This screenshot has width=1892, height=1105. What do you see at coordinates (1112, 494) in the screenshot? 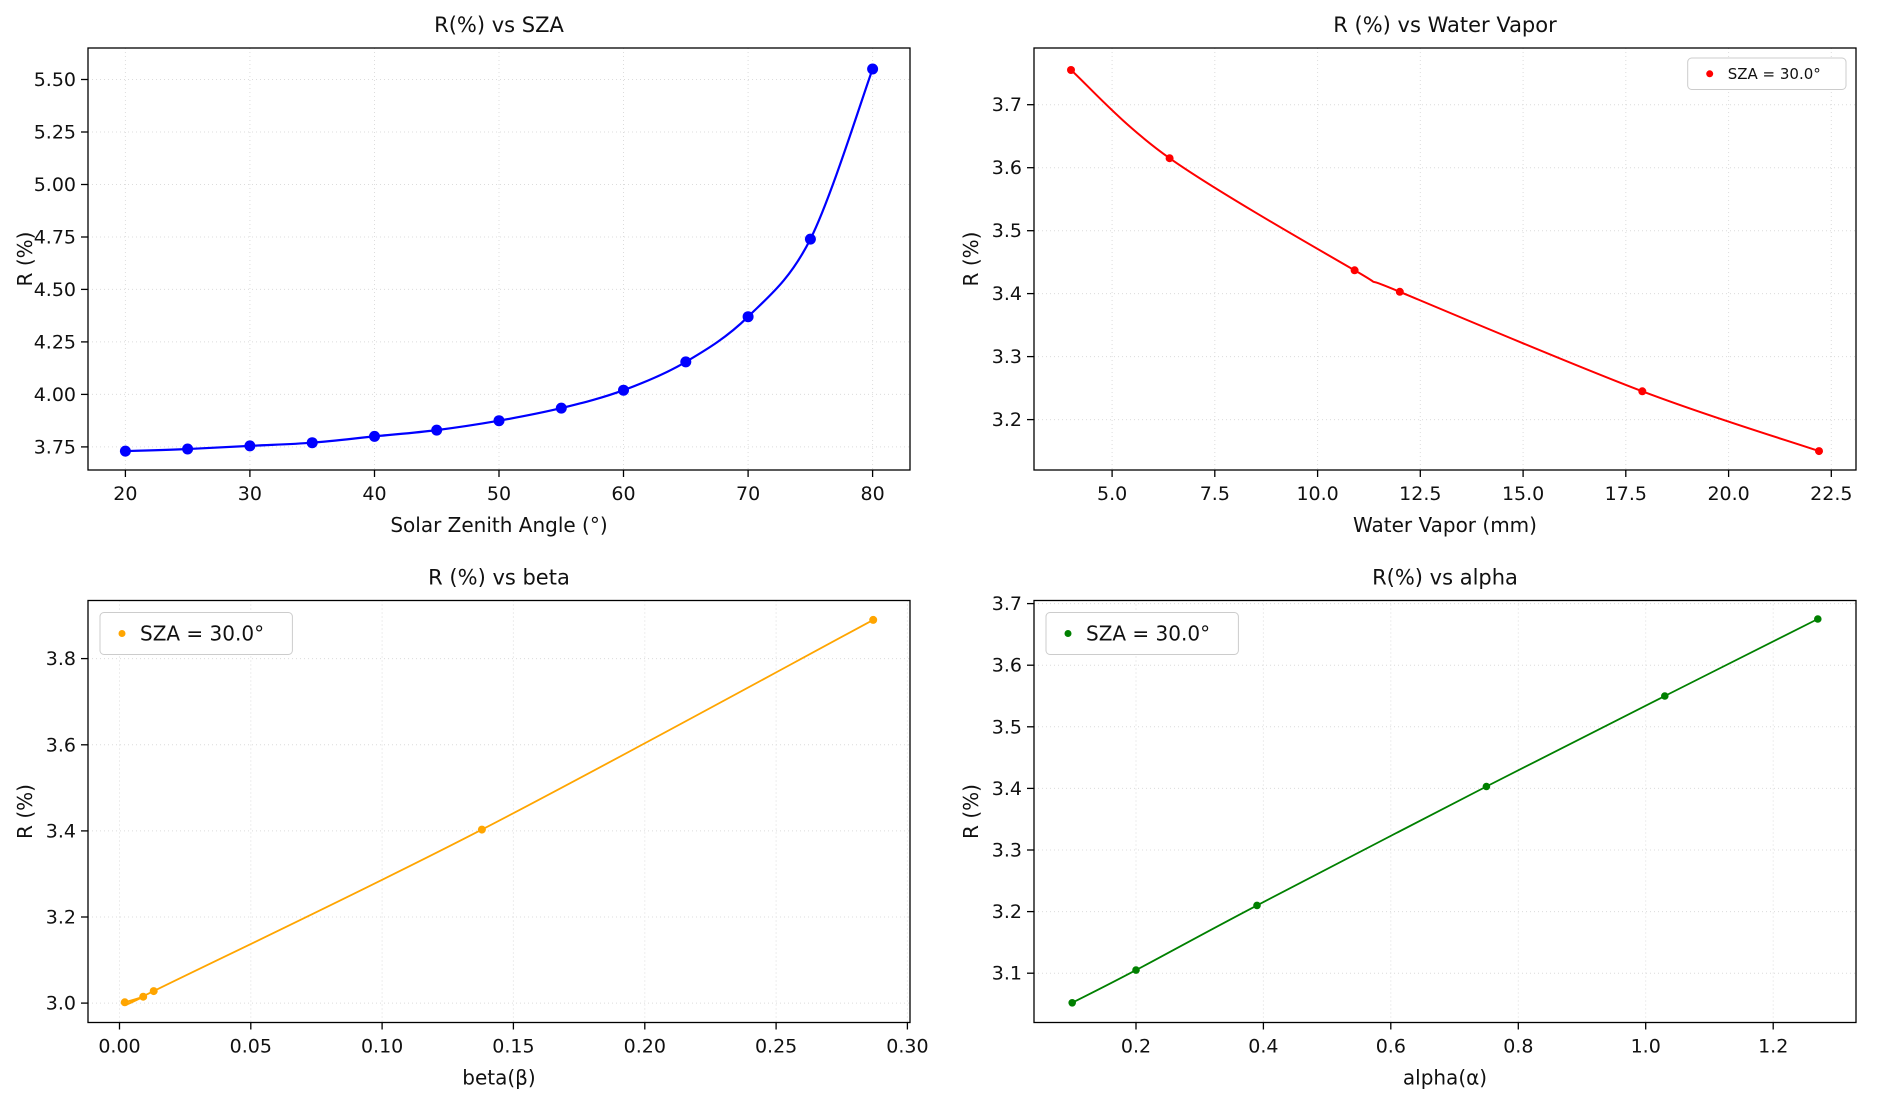
I see `x-tick-label: 5.0` at bounding box center [1112, 494].